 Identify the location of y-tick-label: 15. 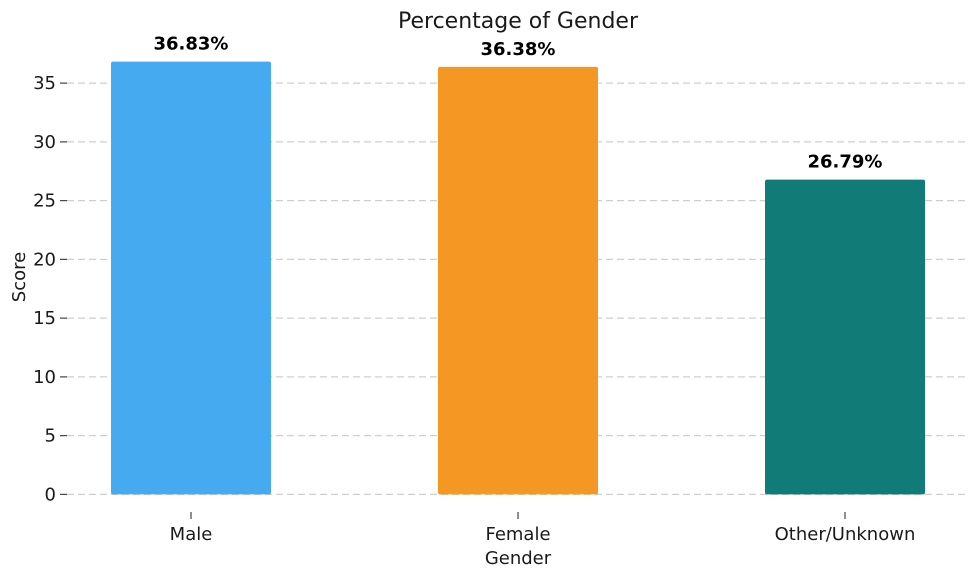
(44, 318).